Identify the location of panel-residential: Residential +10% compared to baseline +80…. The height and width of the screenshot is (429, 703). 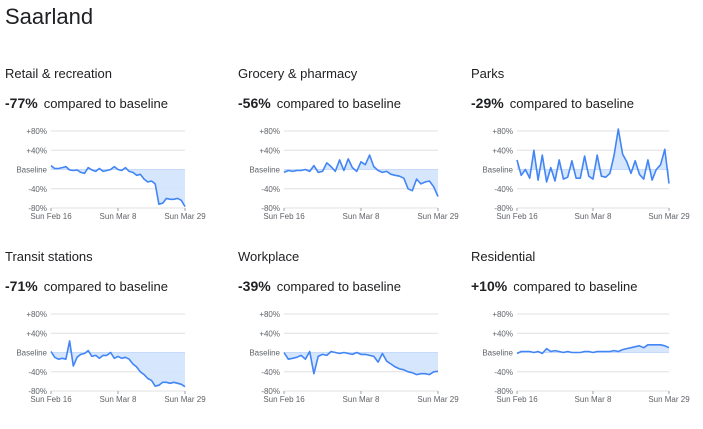
(587, 339).